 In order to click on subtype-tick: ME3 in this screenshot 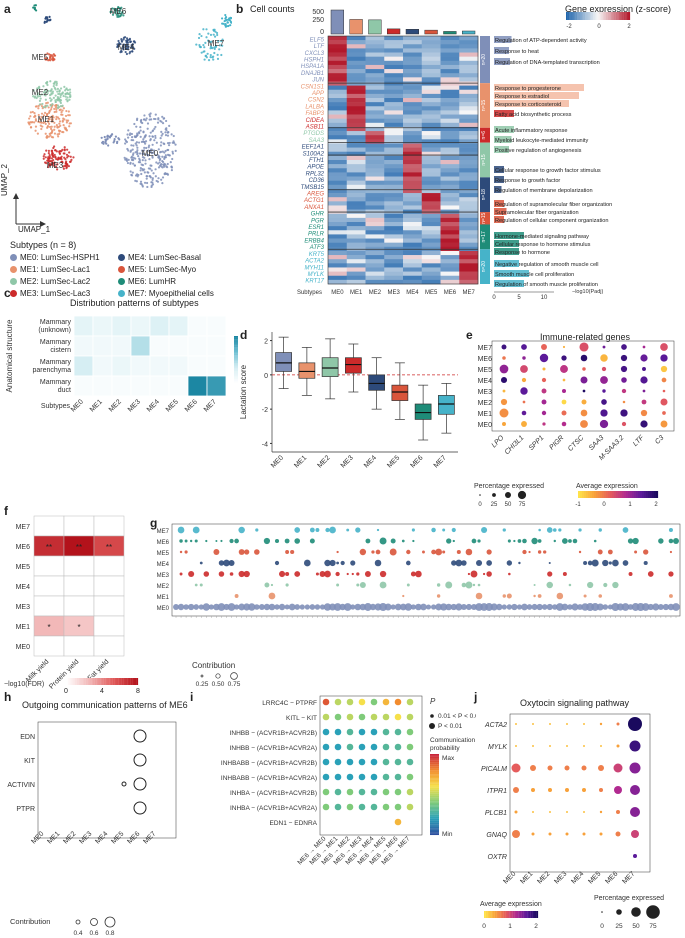, I will do `click(393, 293)`.